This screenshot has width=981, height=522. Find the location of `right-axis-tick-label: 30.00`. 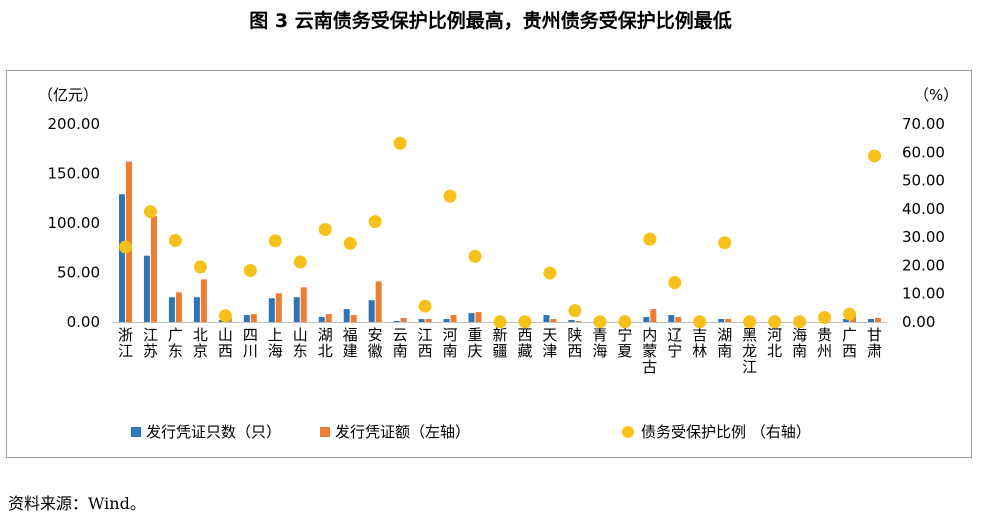

right-axis-tick-label: 30.00 is located at coordinates (923, 237).